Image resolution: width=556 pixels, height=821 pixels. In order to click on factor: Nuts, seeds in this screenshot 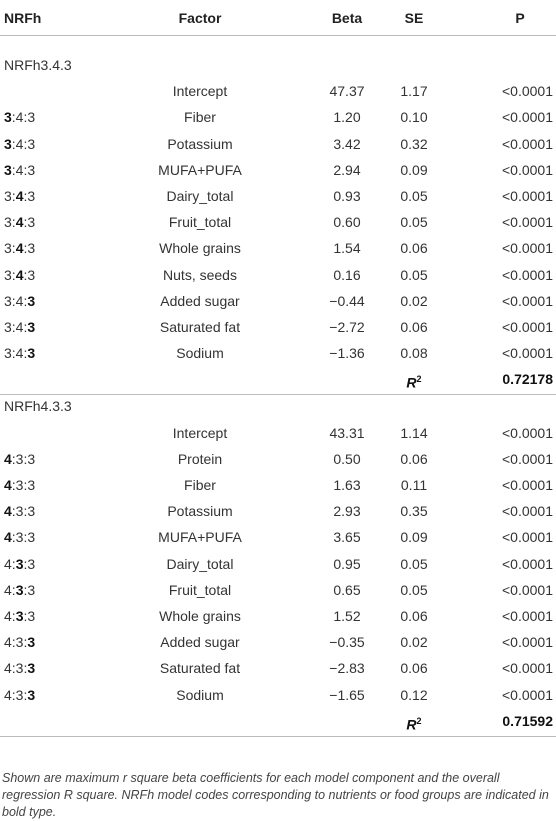, I will do `click(200, 274)`.